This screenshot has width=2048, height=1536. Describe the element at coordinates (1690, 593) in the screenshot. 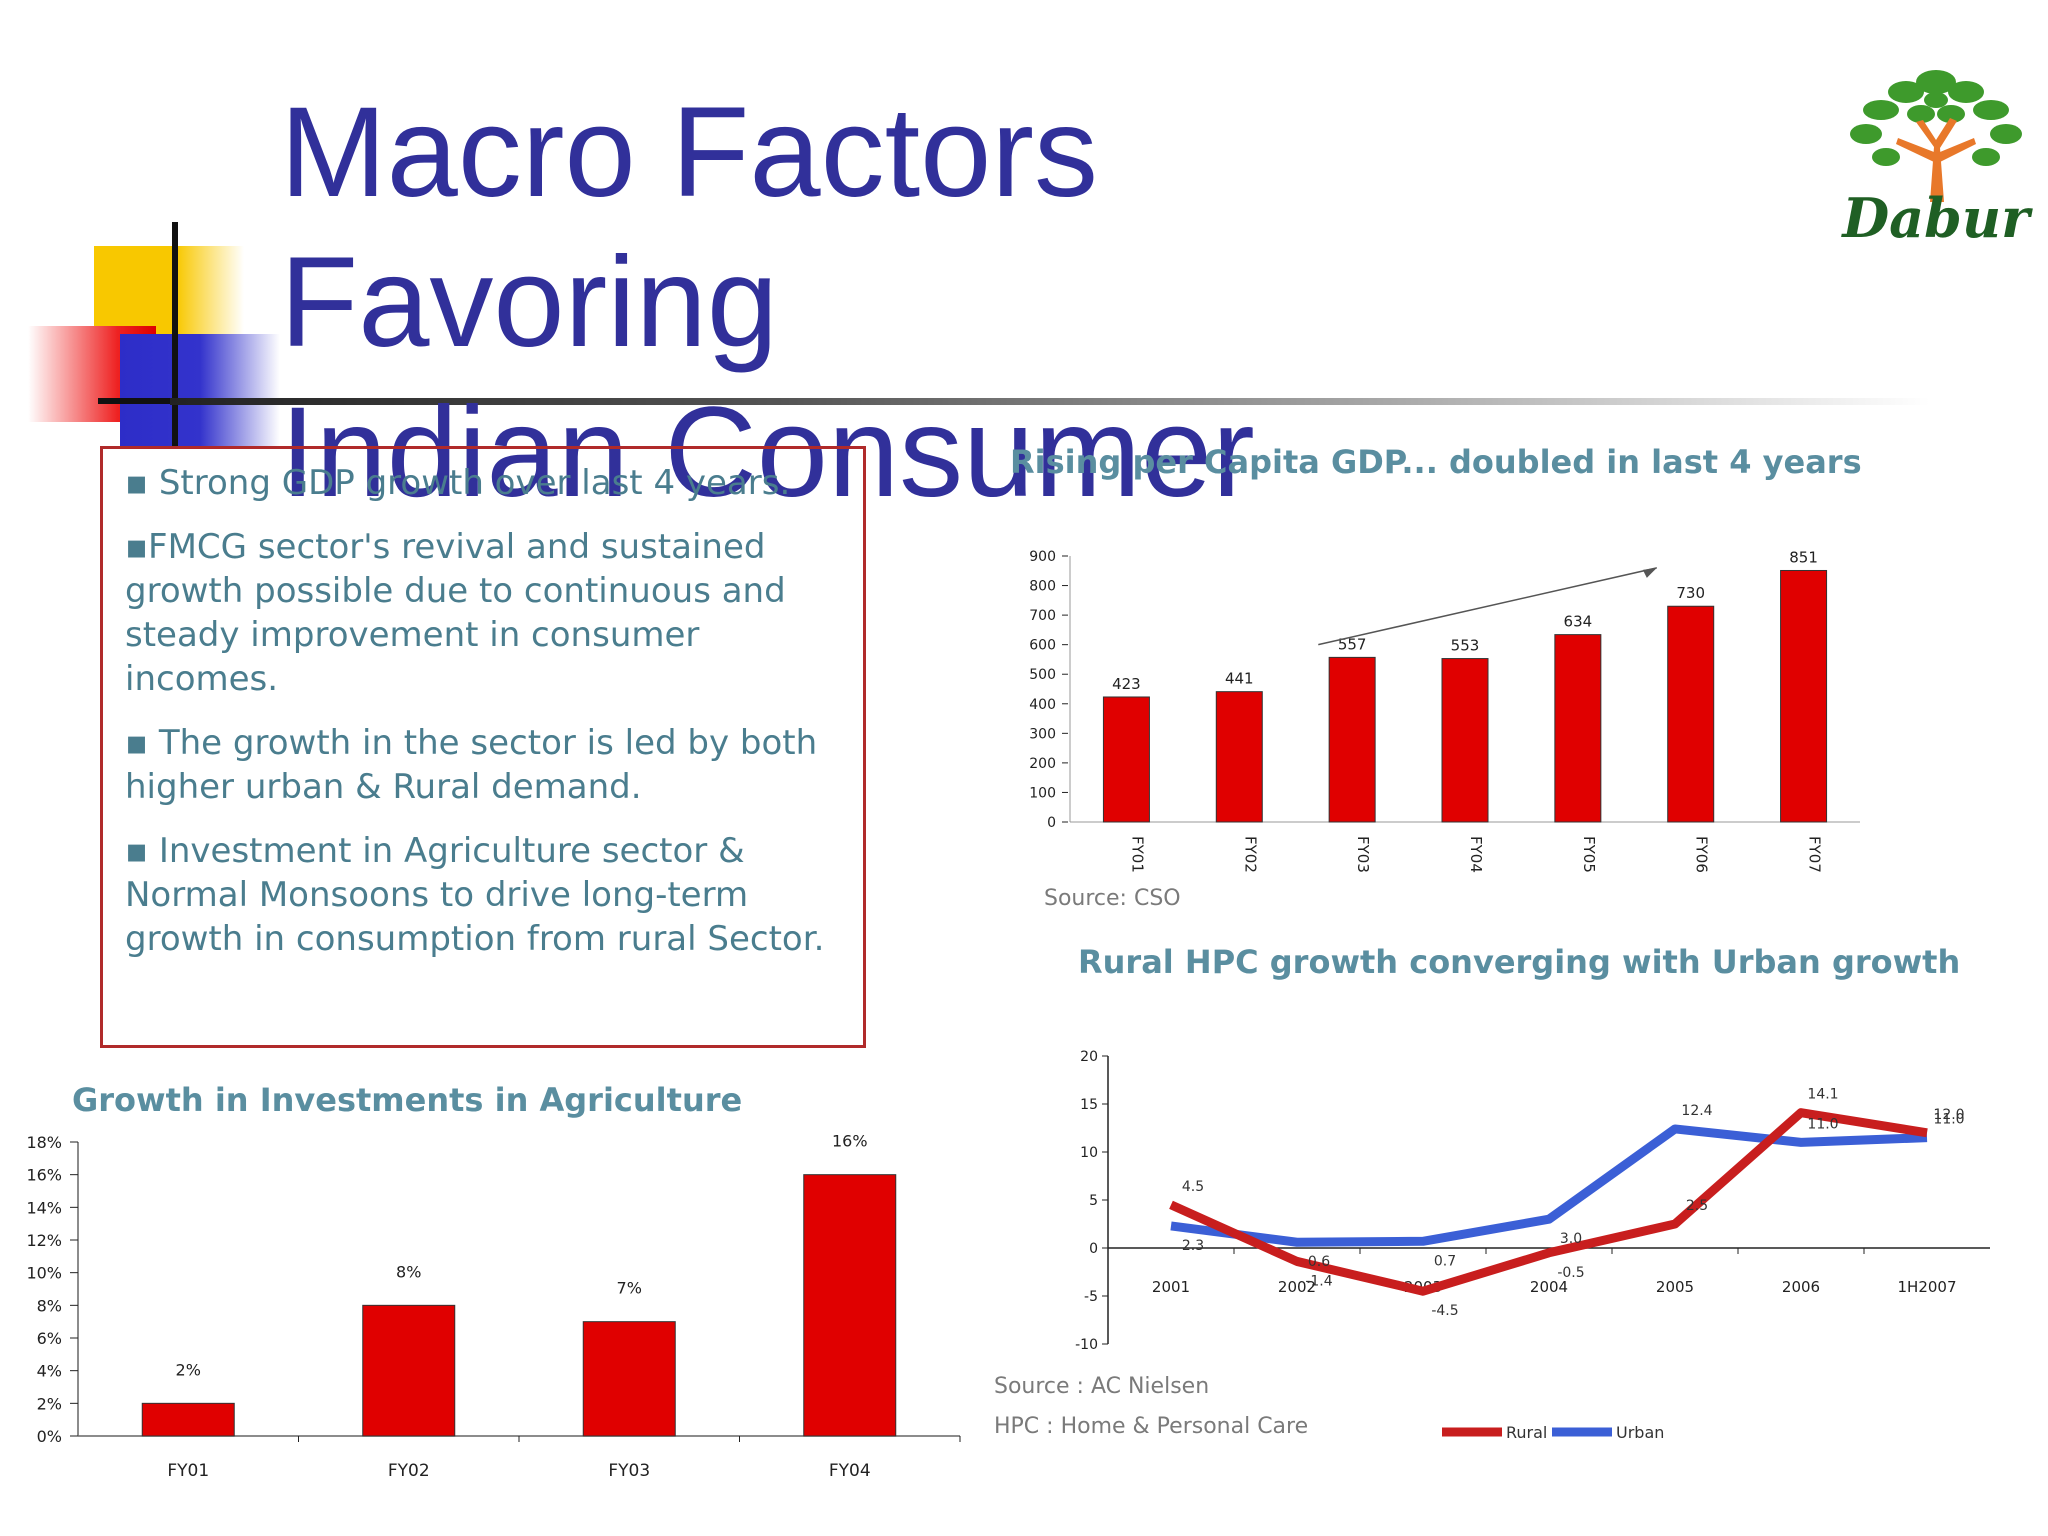

I see `gdp-value-label: 730` at that location.